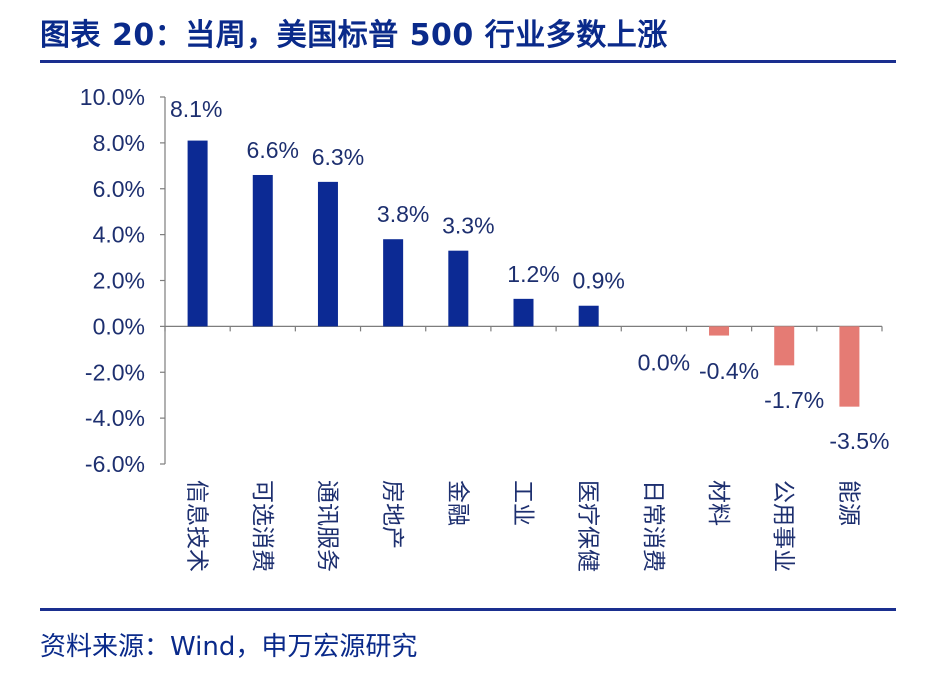 Image resolution: width=928 pixels, height=682 pixels. Describe the element at coordinates (119, 326) in the screenshot. I see `y-tick-label: 0.0%` at that location.